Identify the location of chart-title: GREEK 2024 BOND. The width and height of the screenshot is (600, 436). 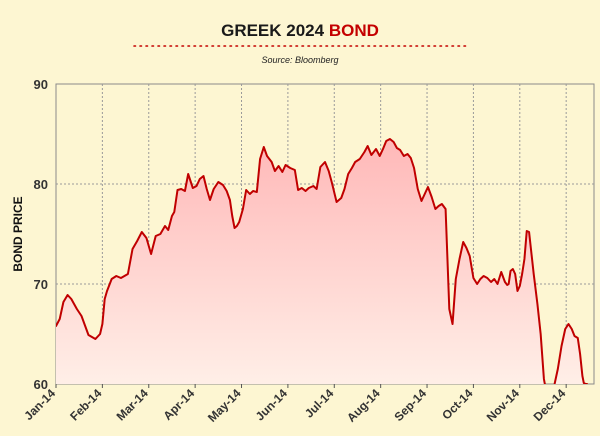
(300, 30).